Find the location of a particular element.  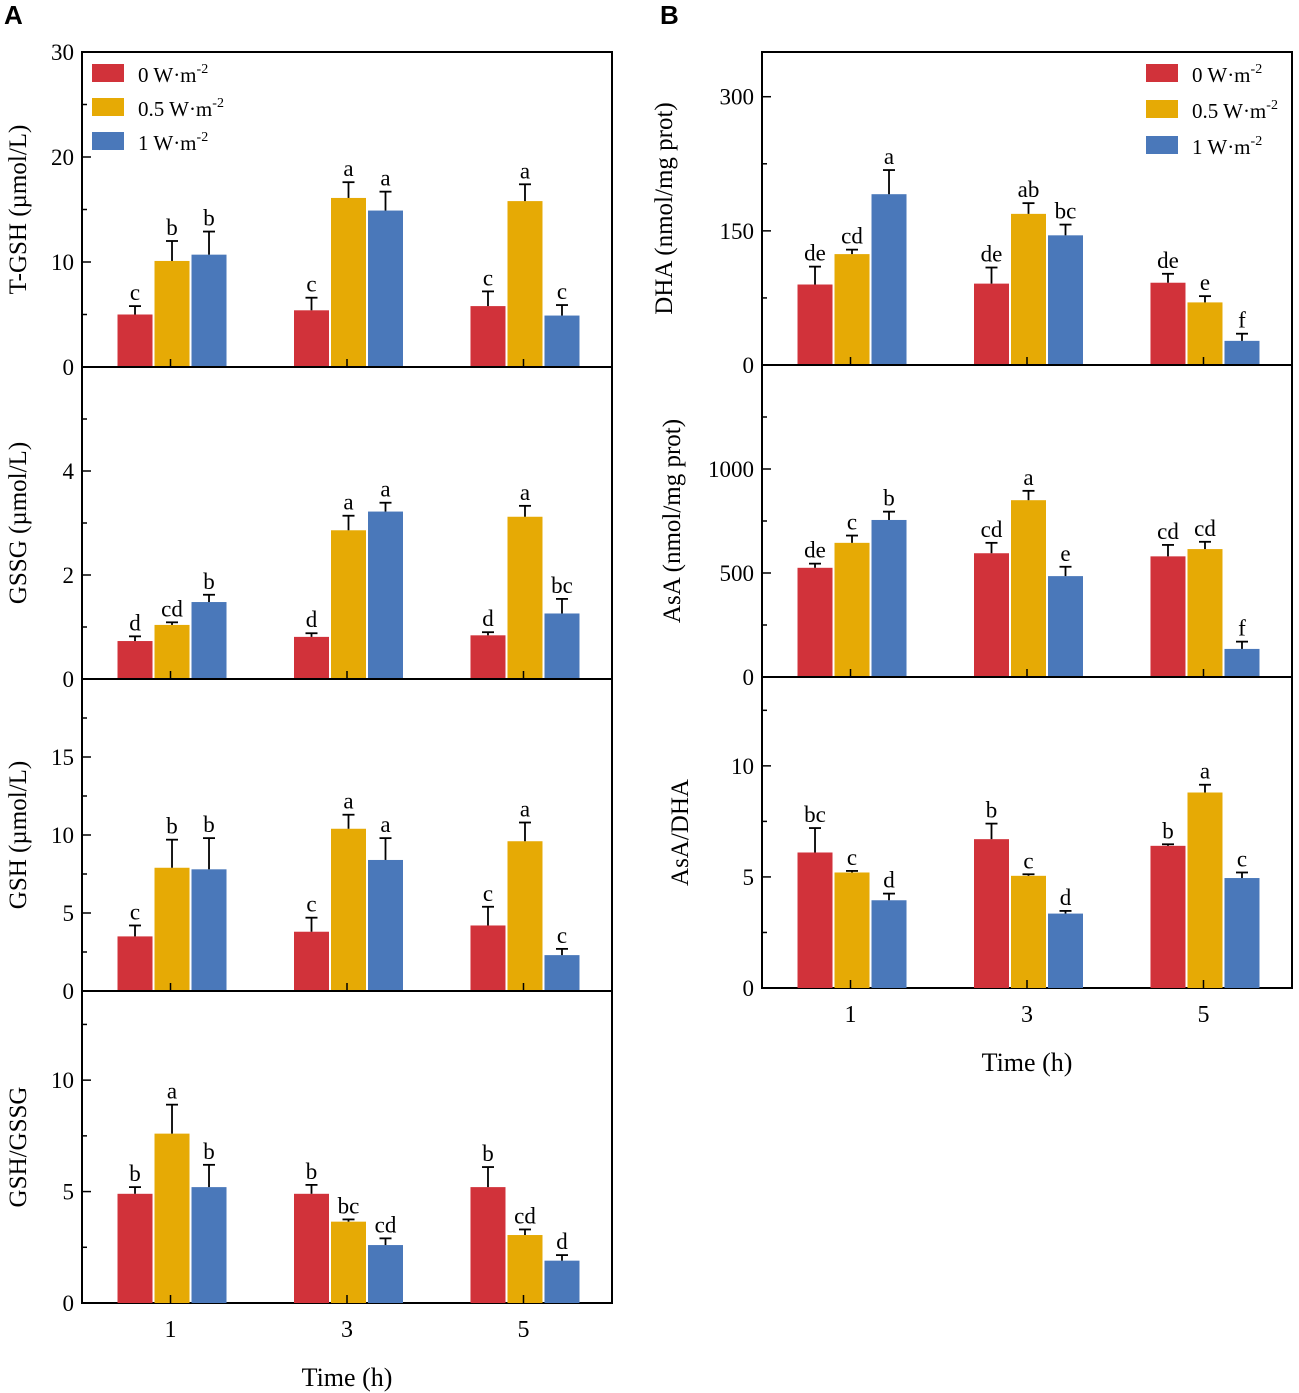

y-tick-label: 15 is located at coordinates (62, 757).